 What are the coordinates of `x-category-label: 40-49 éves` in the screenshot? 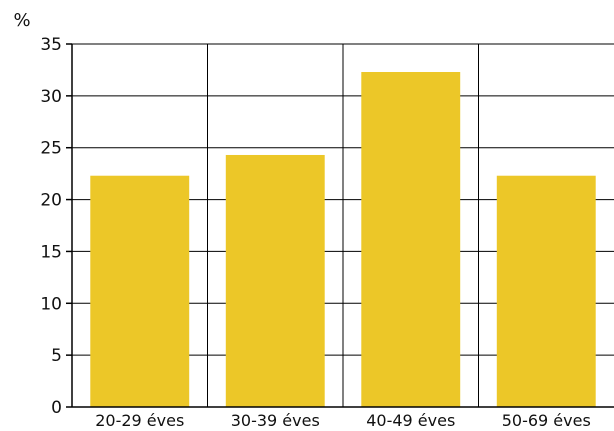 It's located at (410, 420).